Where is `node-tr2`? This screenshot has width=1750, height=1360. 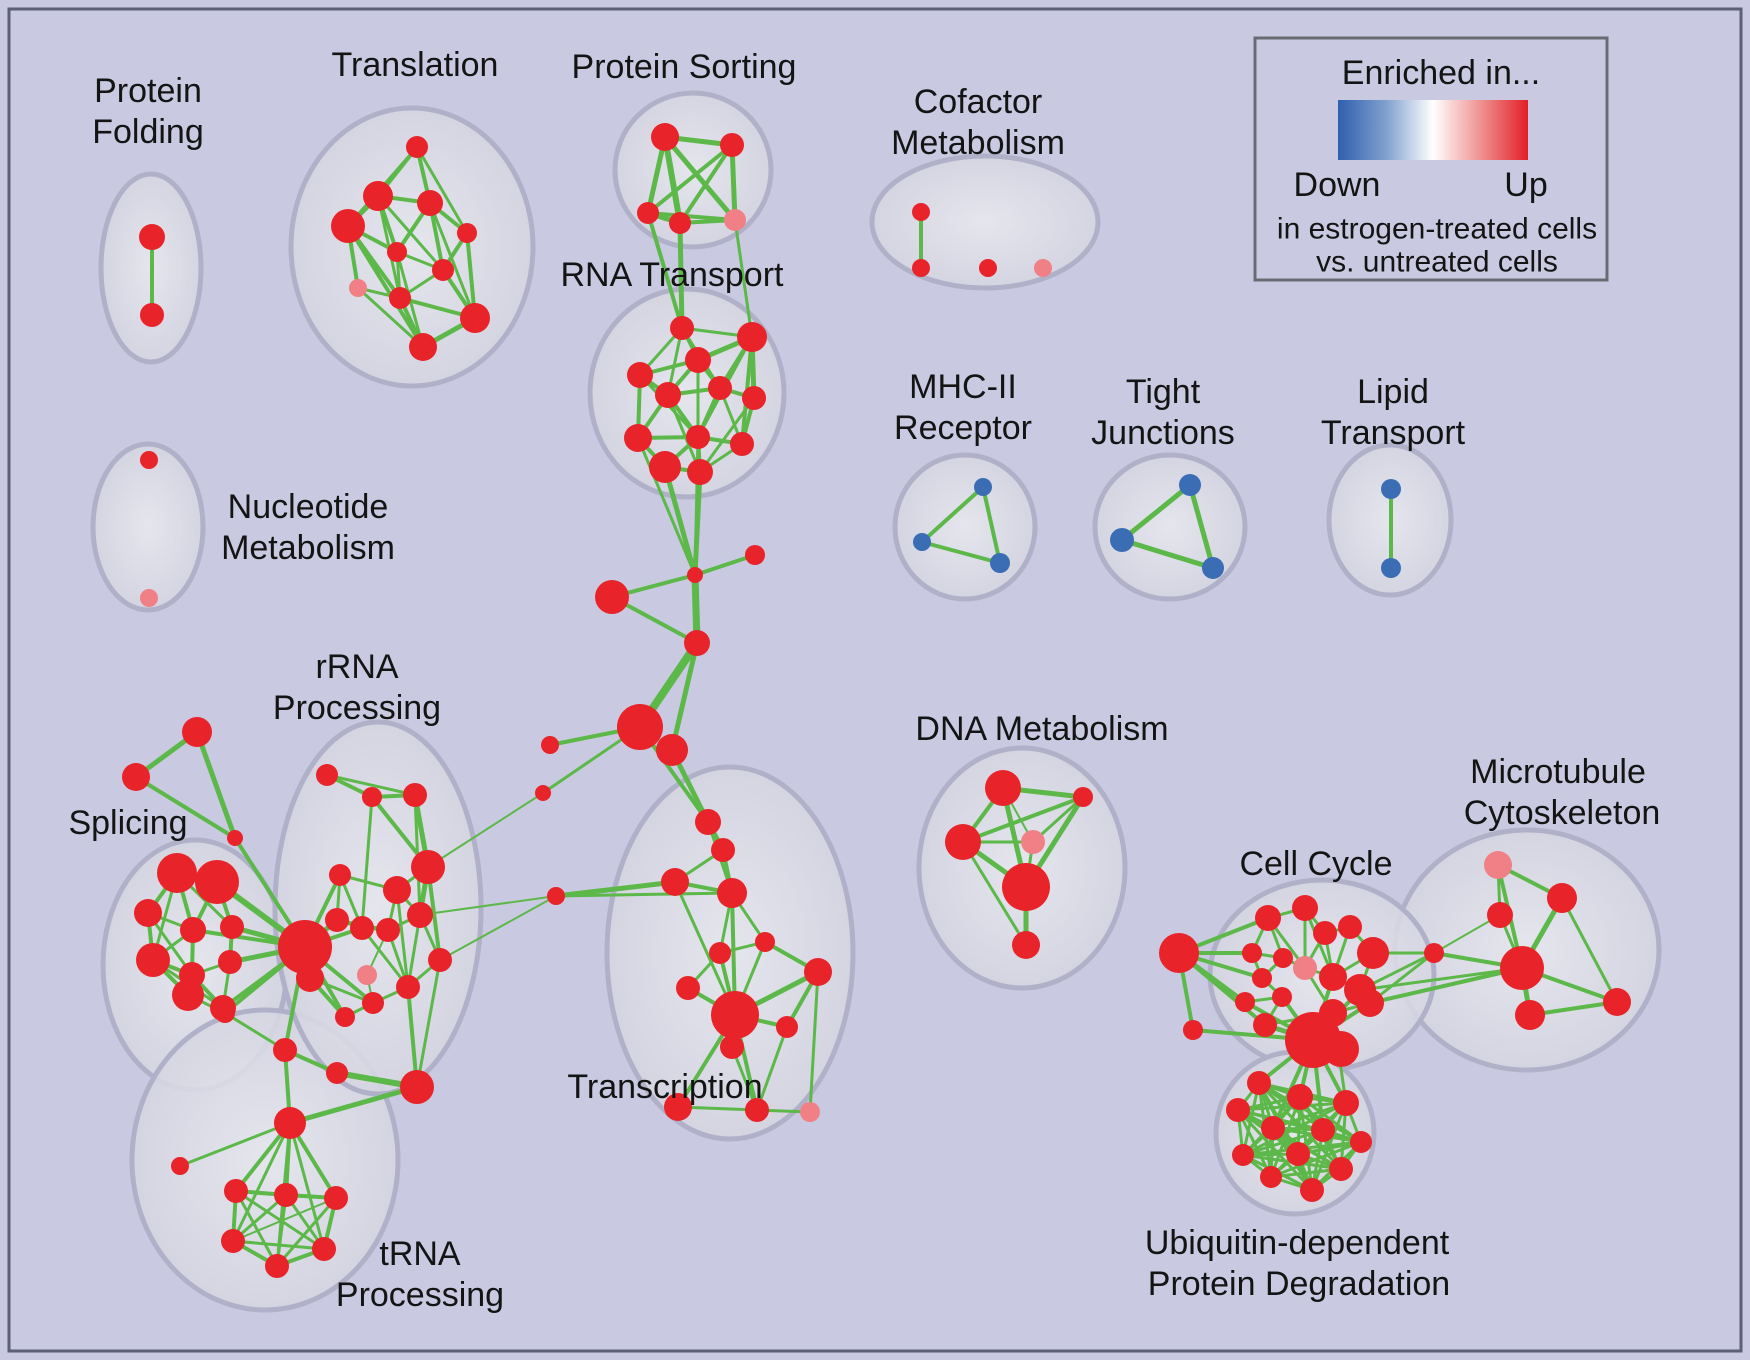 node-tr2 is located at coordinates (723, 850).